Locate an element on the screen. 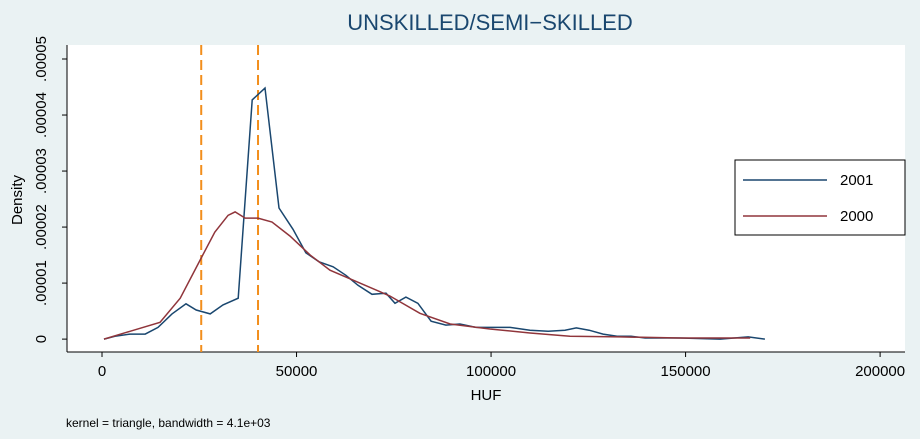 This screenshot has height=439, width=920. legend-label: 2001 is located at coordinates (856, 180).